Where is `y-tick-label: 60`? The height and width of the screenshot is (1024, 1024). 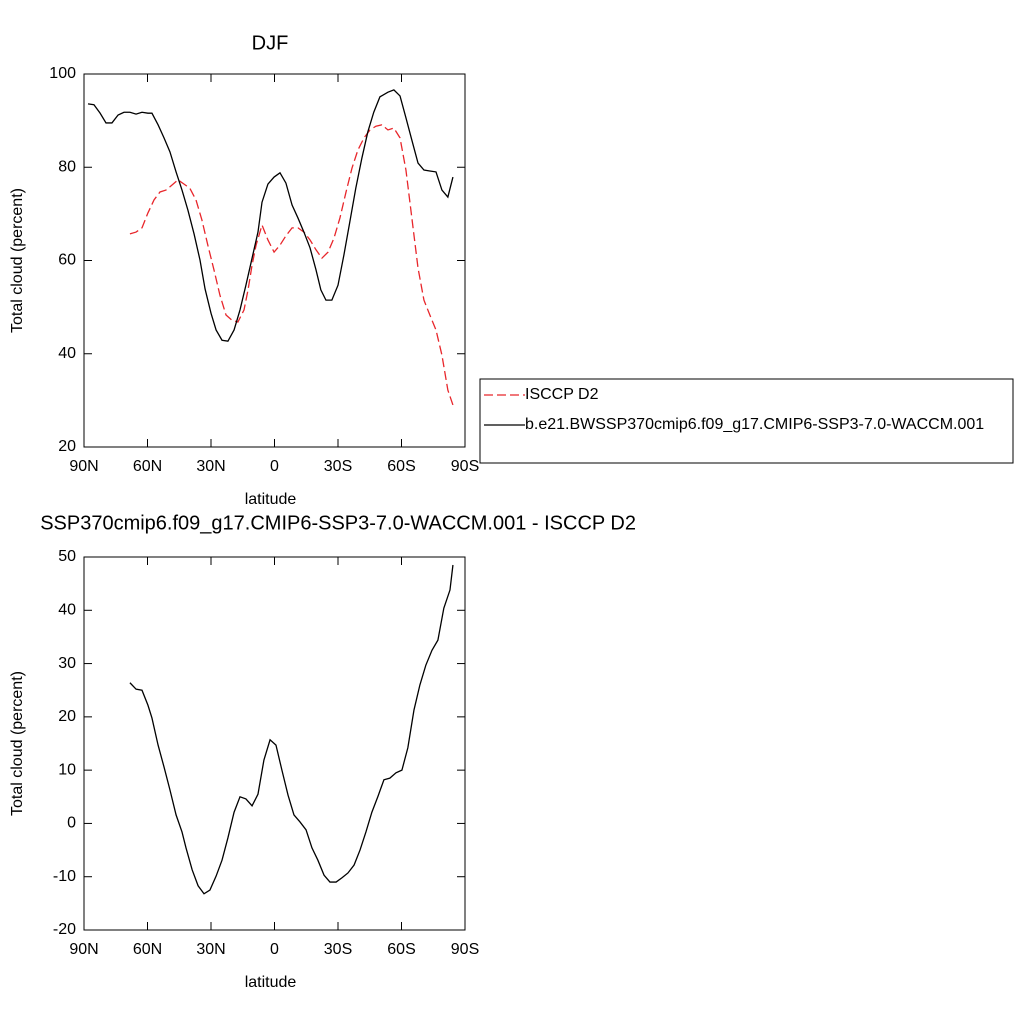
y-tick-label: 60 is located at coordinates (67, 260).